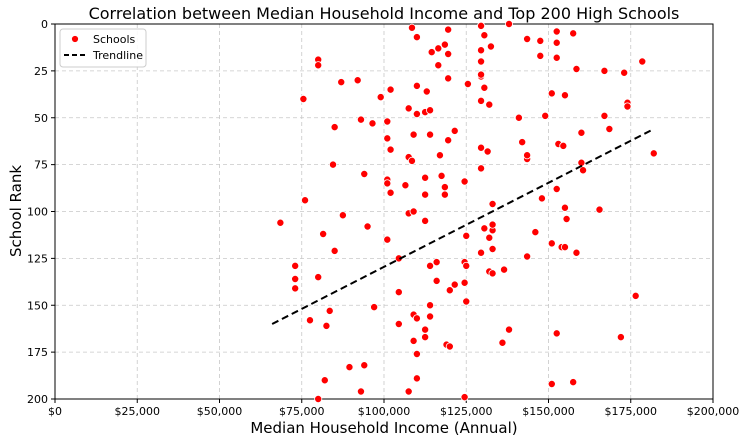 This screenshot has height=443, width=747. What do you see at coordinates (41, 118) in the screenshot?
I see `y-tick-label: 50` at bounding box center [41, 118].